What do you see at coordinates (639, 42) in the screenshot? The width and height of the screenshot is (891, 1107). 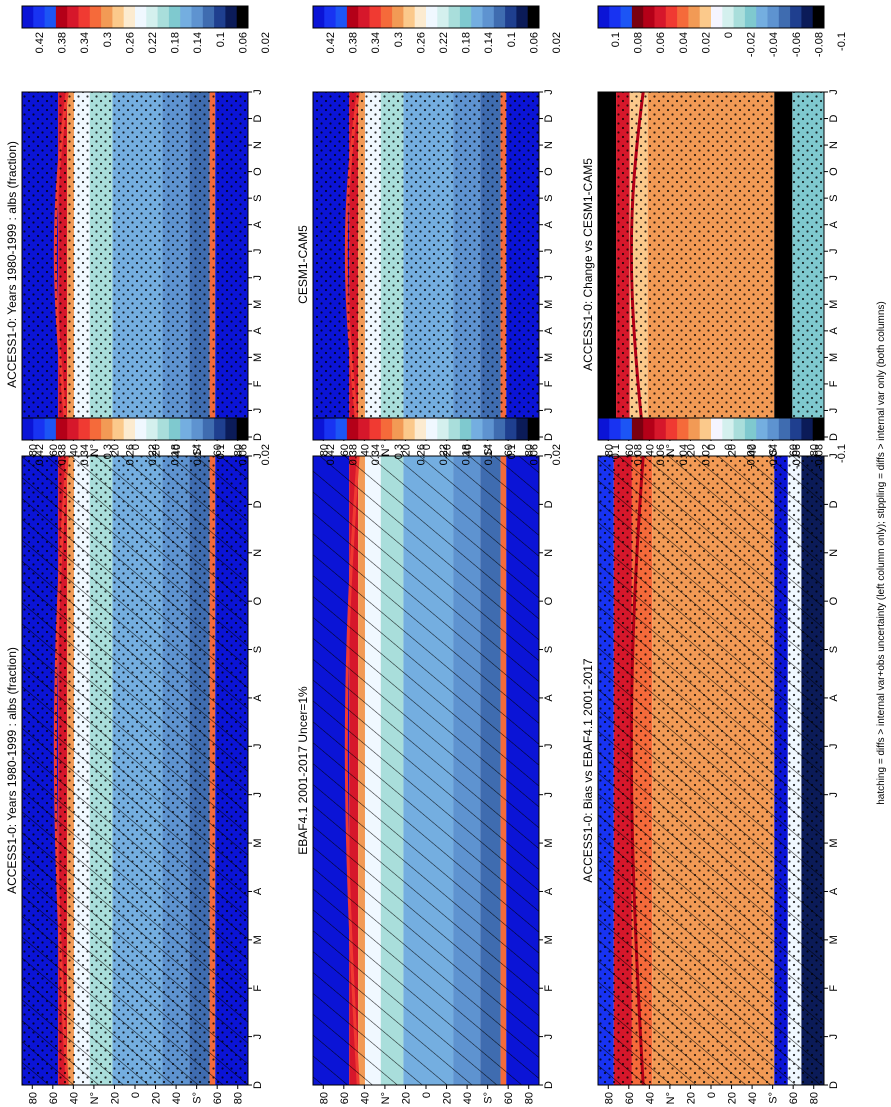 I see `colorbar-label: 0.08` at bounding box center [639, 42].